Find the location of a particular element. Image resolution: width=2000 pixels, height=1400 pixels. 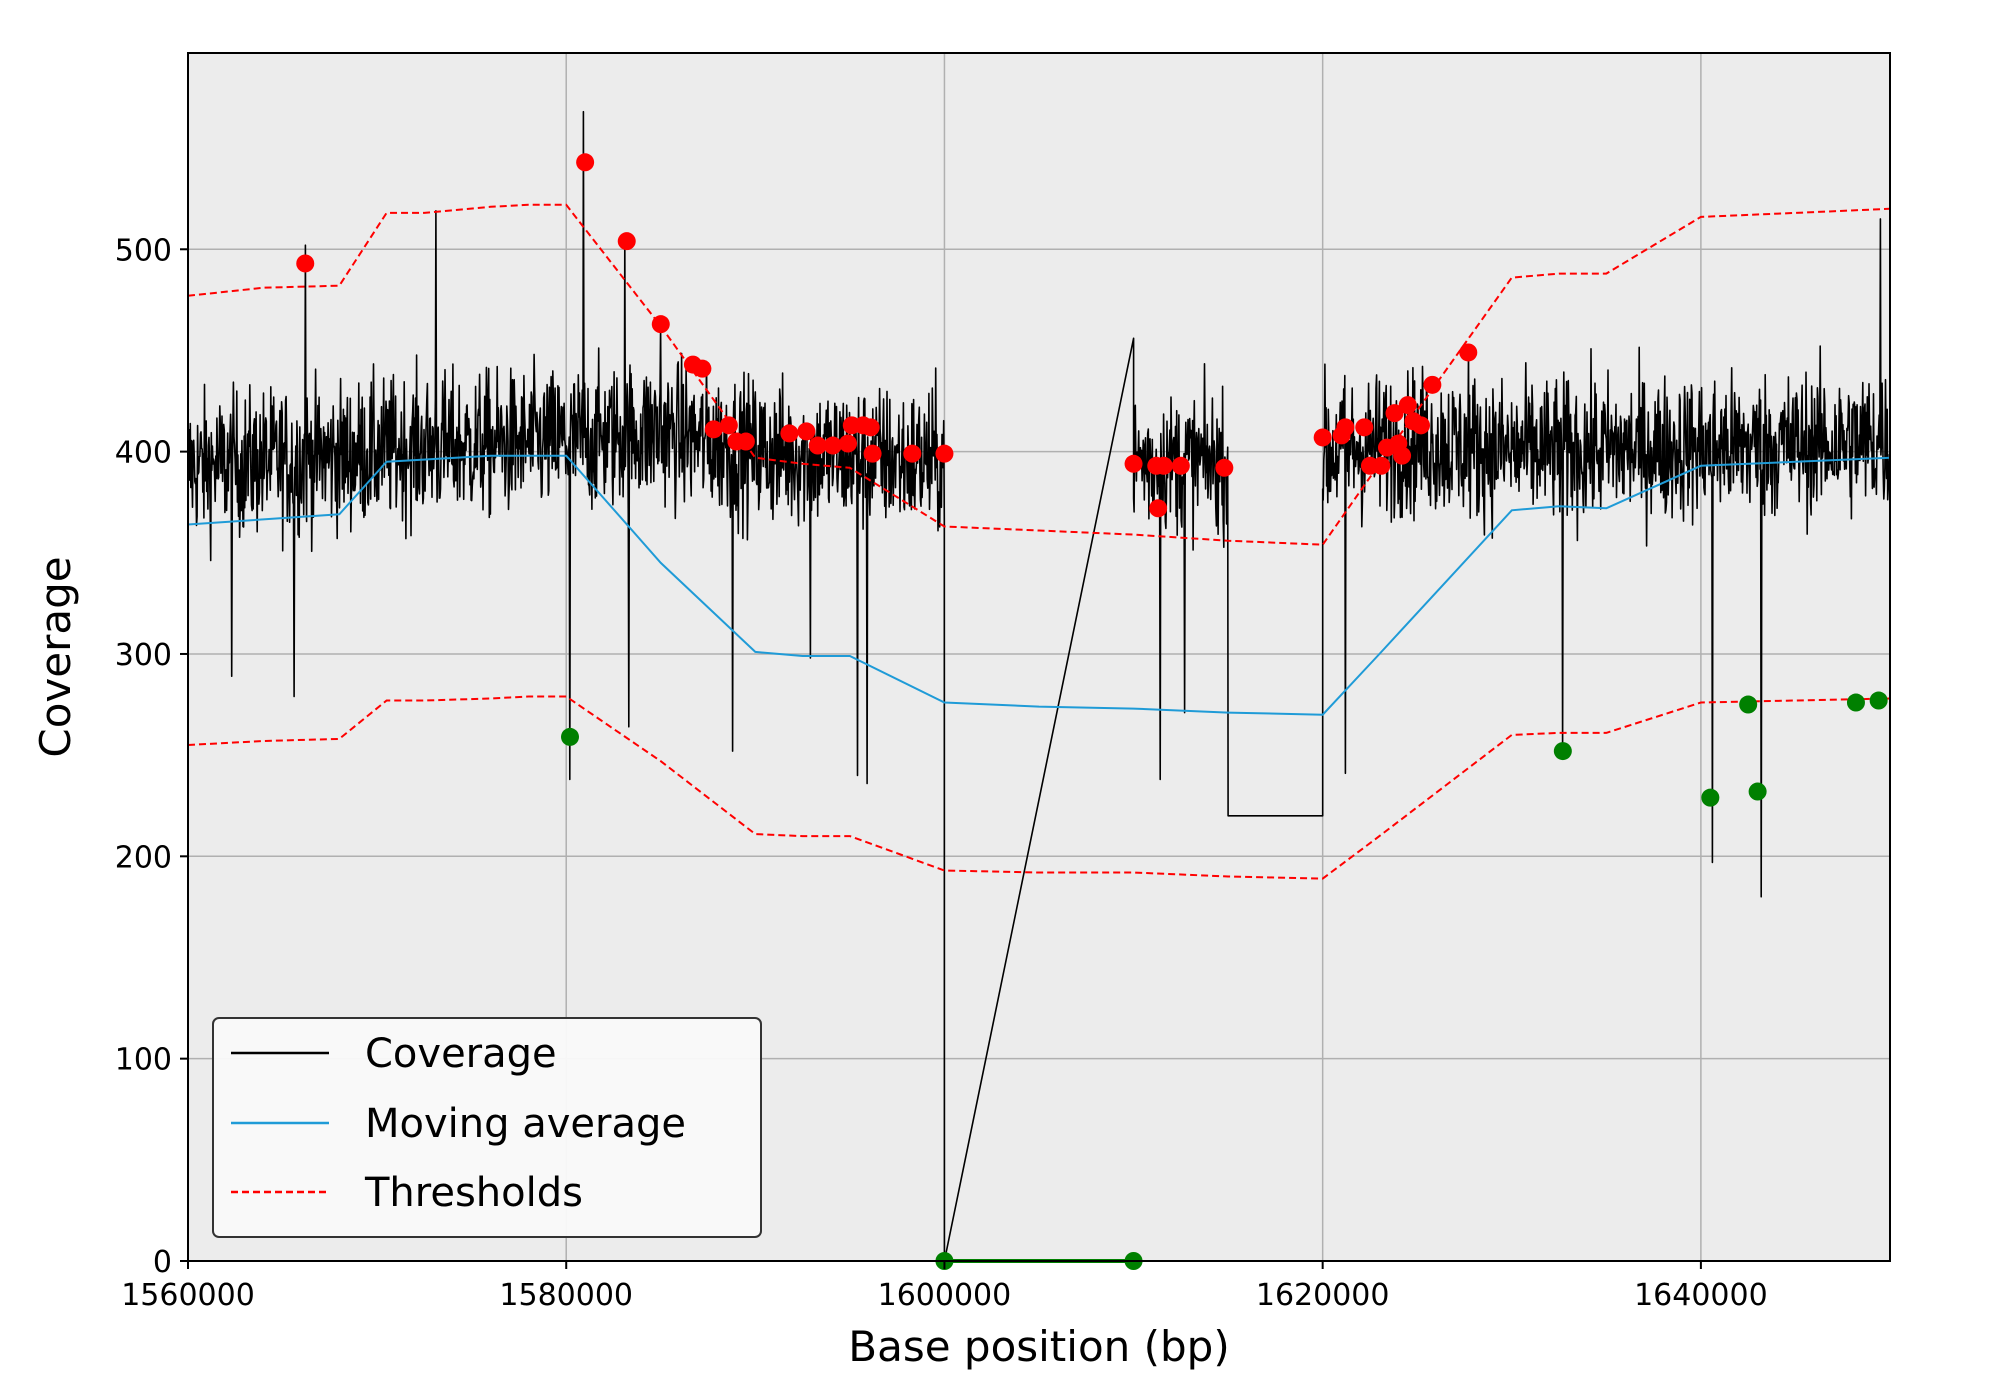

x-tick-label: 1560000 is located at coordinates (188, 1295).